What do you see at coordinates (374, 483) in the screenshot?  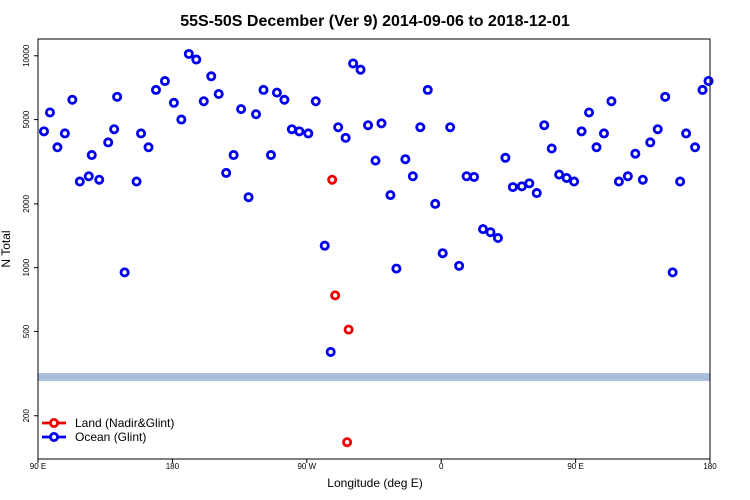 I see `x-axis-label: Longitude (deg E)` at bounding box center [374, 483].